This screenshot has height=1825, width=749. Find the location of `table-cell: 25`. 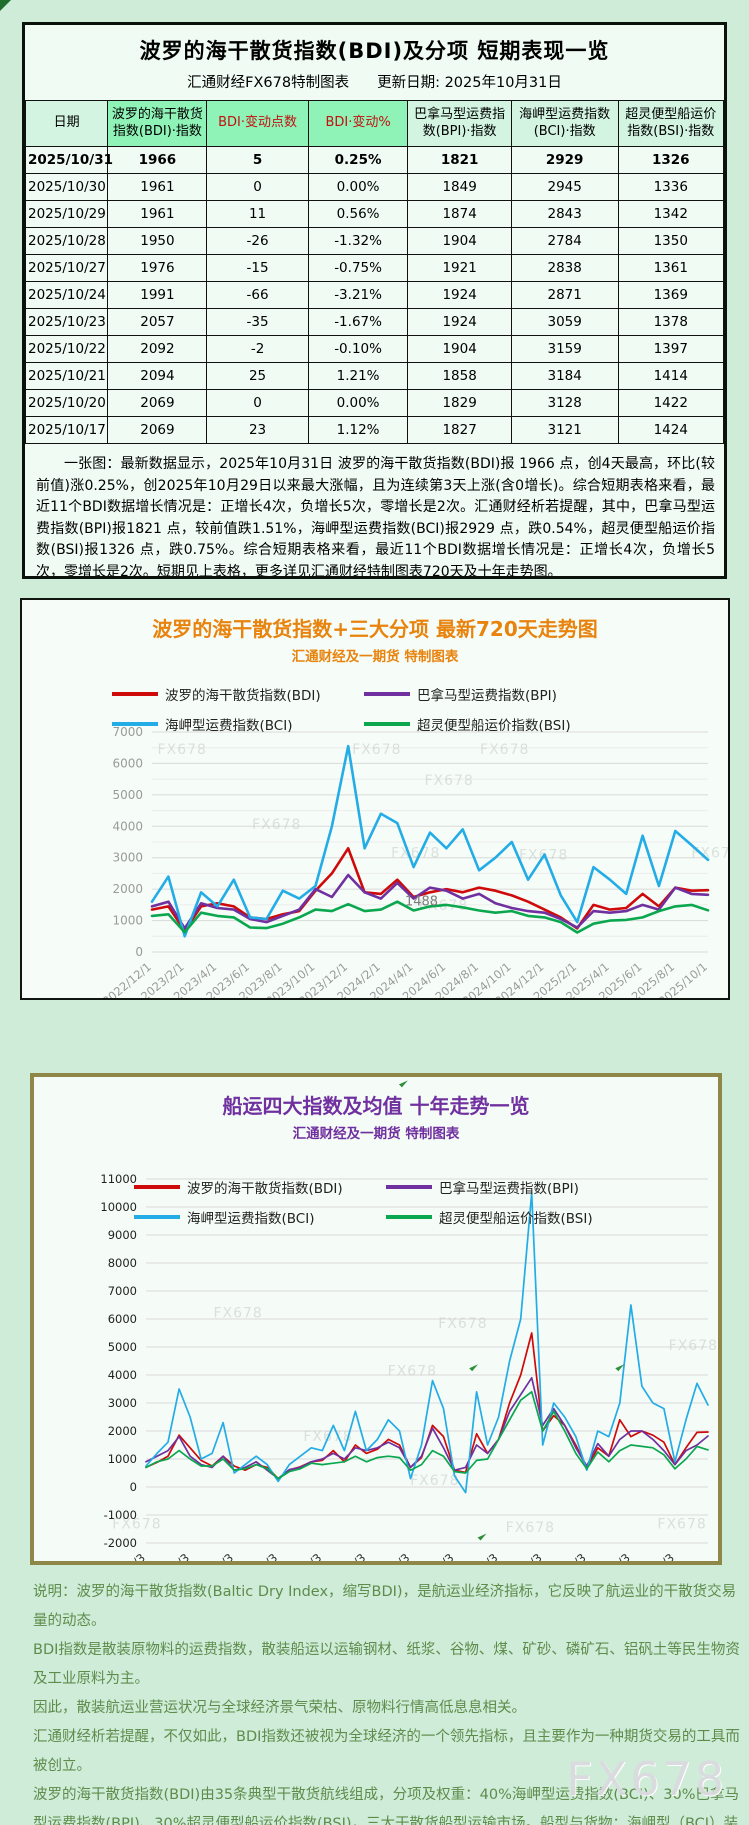

table-cell: 25 is located at coordinates (257, 376).